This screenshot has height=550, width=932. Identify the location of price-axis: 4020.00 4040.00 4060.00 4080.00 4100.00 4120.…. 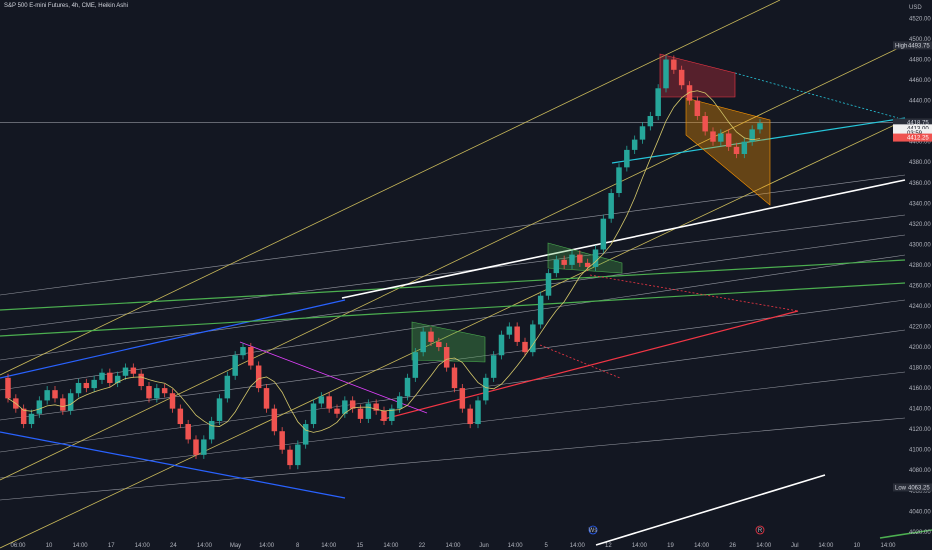
(920, 275).